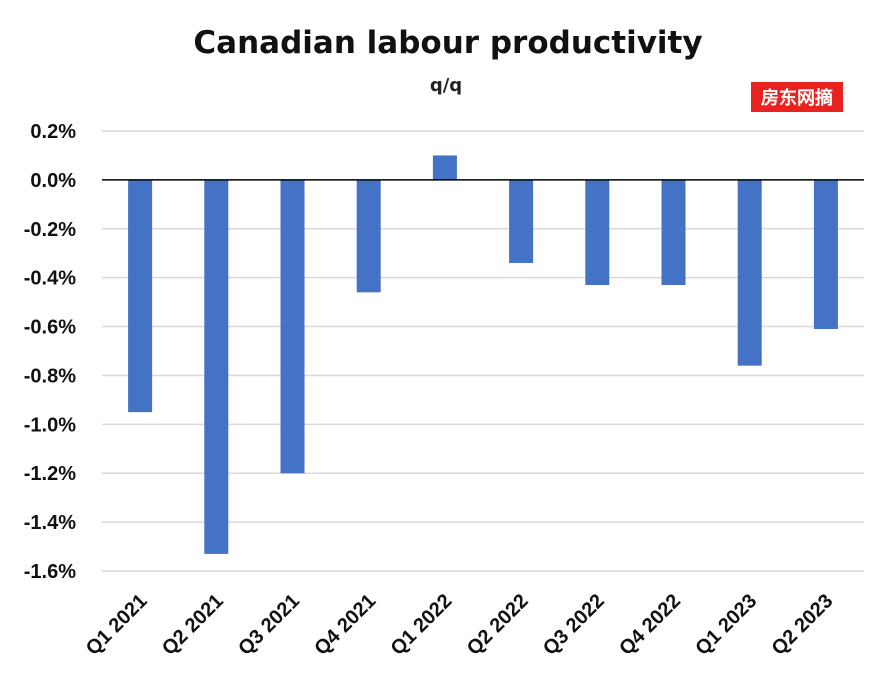  I want to click on y-tick-label: -0.4%, so click(50, 279).